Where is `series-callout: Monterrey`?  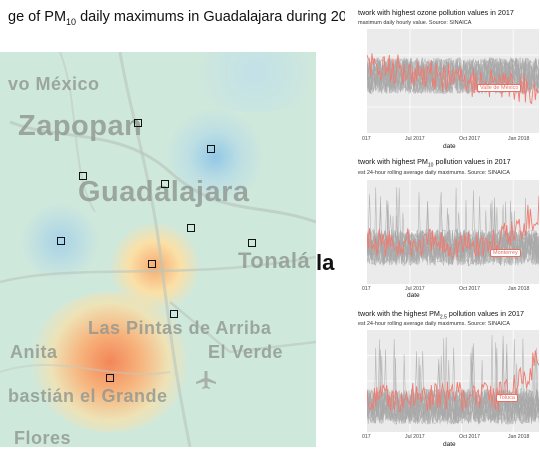
series-callout: Monterrey is located at coordinates (505, 253).